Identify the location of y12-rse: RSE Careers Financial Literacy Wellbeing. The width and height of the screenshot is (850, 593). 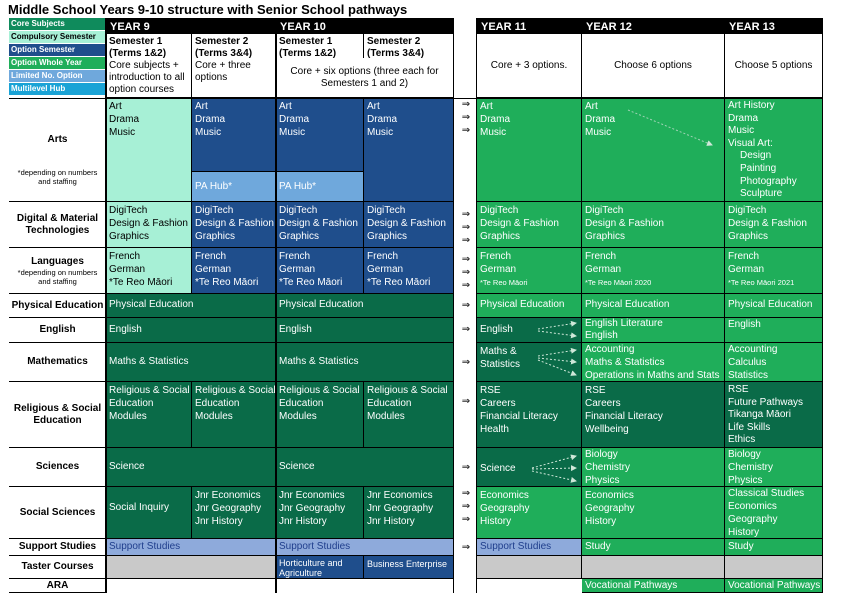
(653, 415).